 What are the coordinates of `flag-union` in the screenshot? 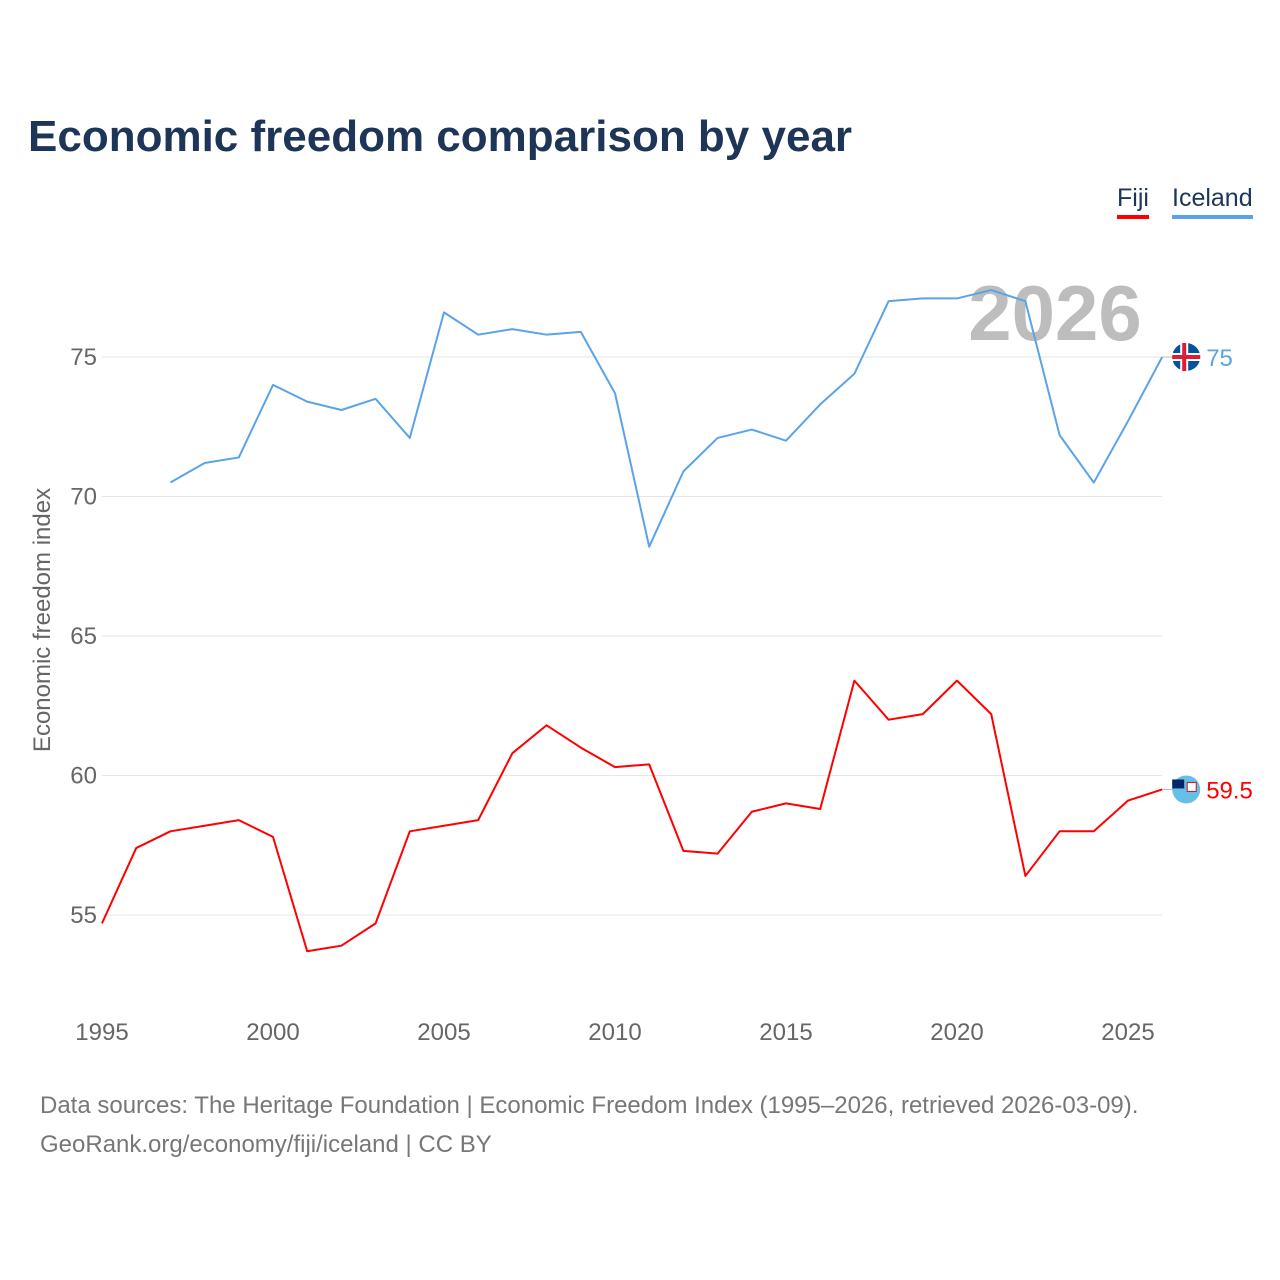 It's located at (1178, 784).